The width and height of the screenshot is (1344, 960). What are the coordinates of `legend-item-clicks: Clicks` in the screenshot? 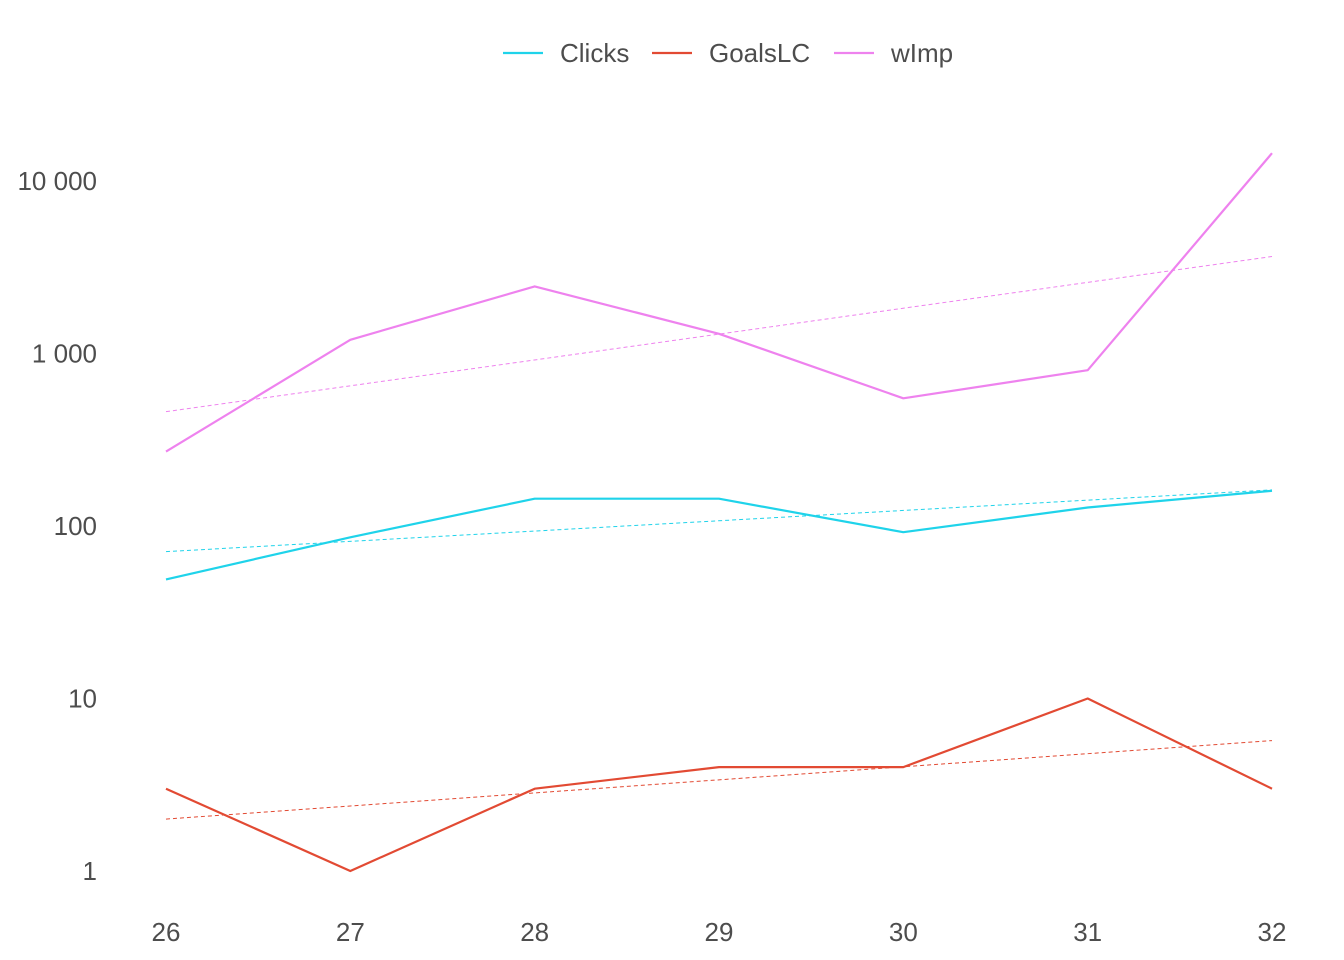 It's located at (566, 53).